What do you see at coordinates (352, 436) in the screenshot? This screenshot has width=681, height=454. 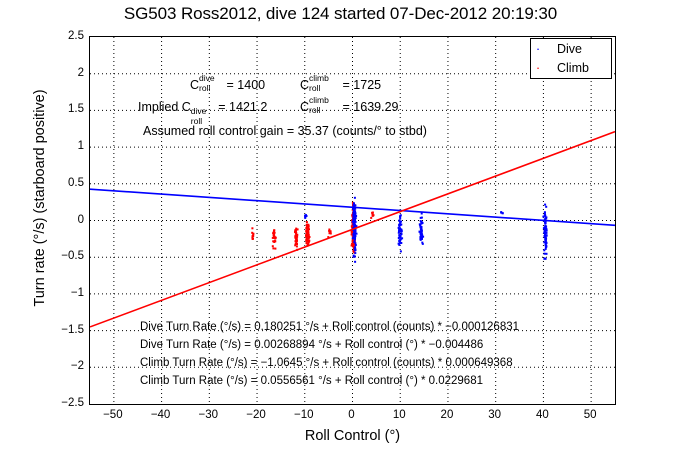 I see `x-axis-label: Roll Control (°)` at bounding box center [352, 436].